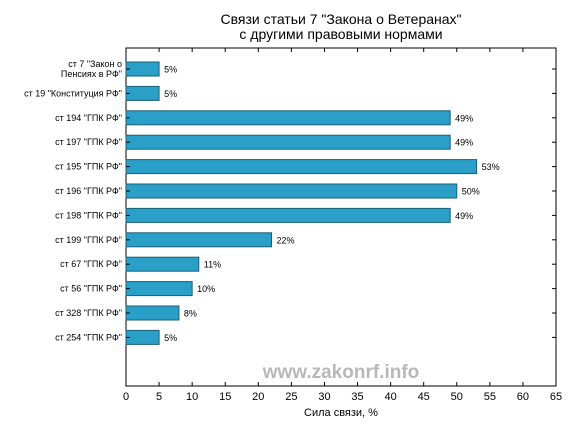 This screenshot has height=432, width=576. Describe the element at coordinates (225, 397) in the screenshot. I see `x-tick-label: 15` at that location.